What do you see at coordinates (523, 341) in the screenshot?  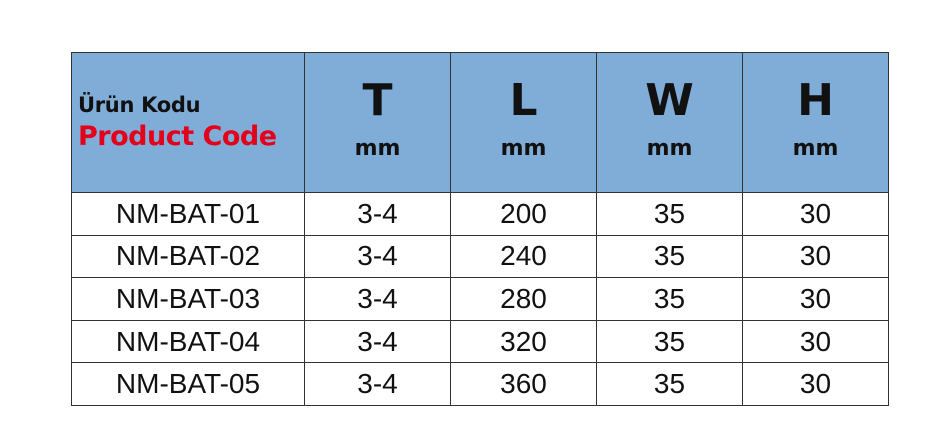 I see `cell-l: 320` at bounding box center [523, 341].